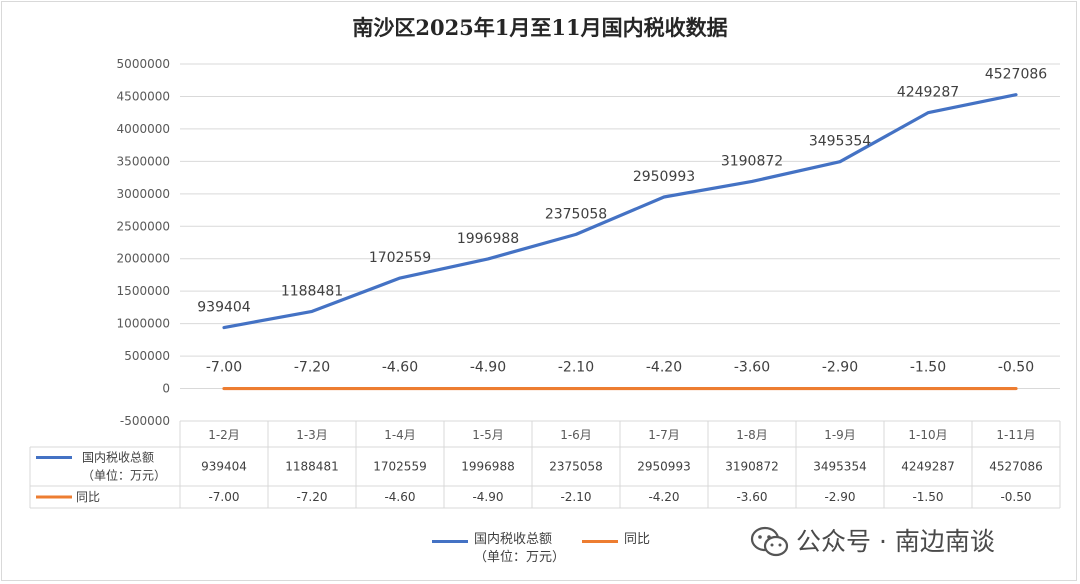  Describe the element at coordinates (1015, 497) in the screenshot. I see `table-cell-value: -0.50` at that location.